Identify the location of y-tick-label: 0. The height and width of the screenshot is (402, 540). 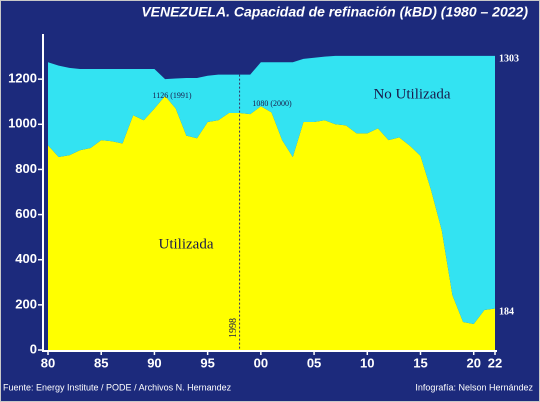
(33, 348).